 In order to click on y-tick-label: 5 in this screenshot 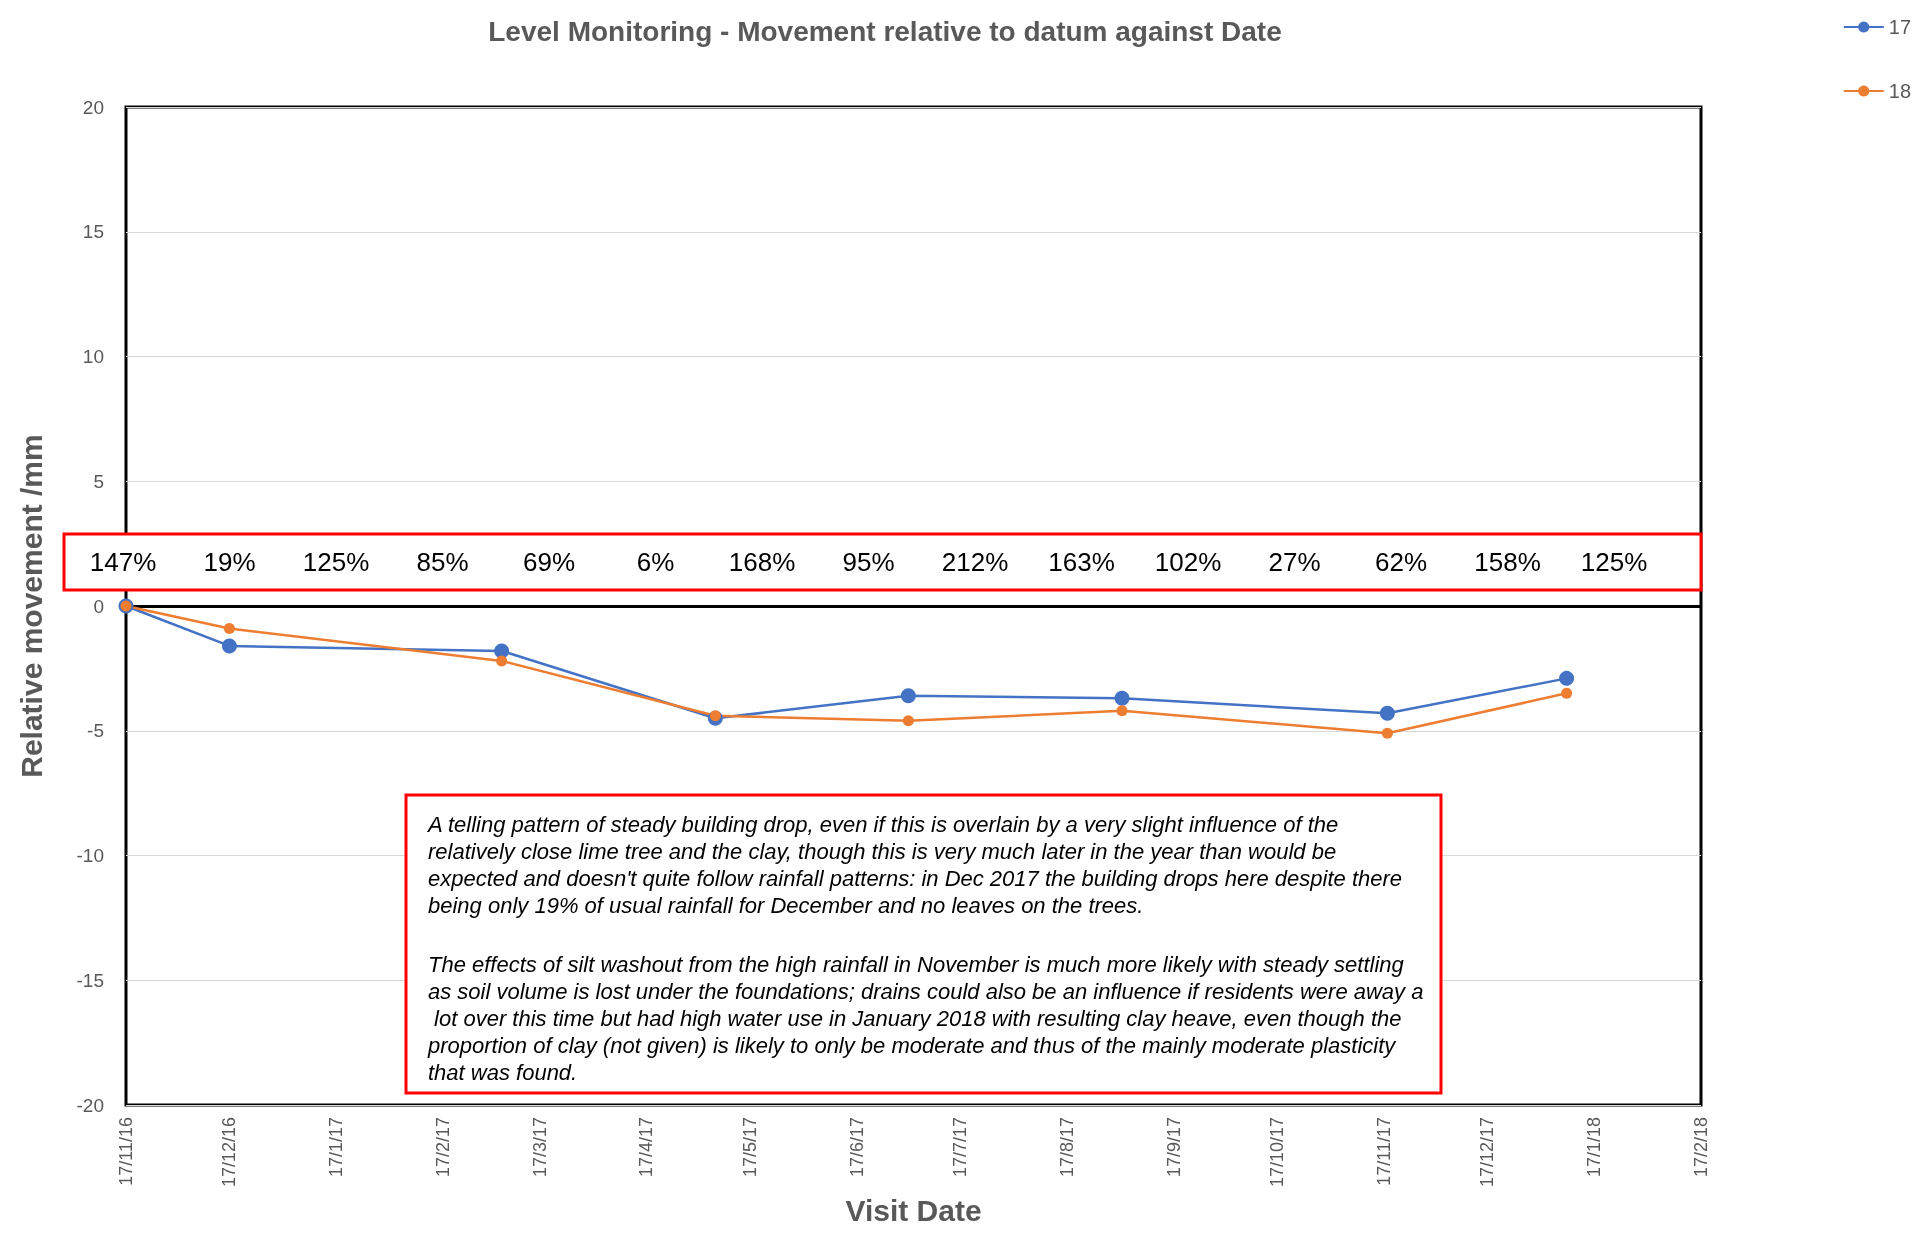, I will do `click(98, 481)`.